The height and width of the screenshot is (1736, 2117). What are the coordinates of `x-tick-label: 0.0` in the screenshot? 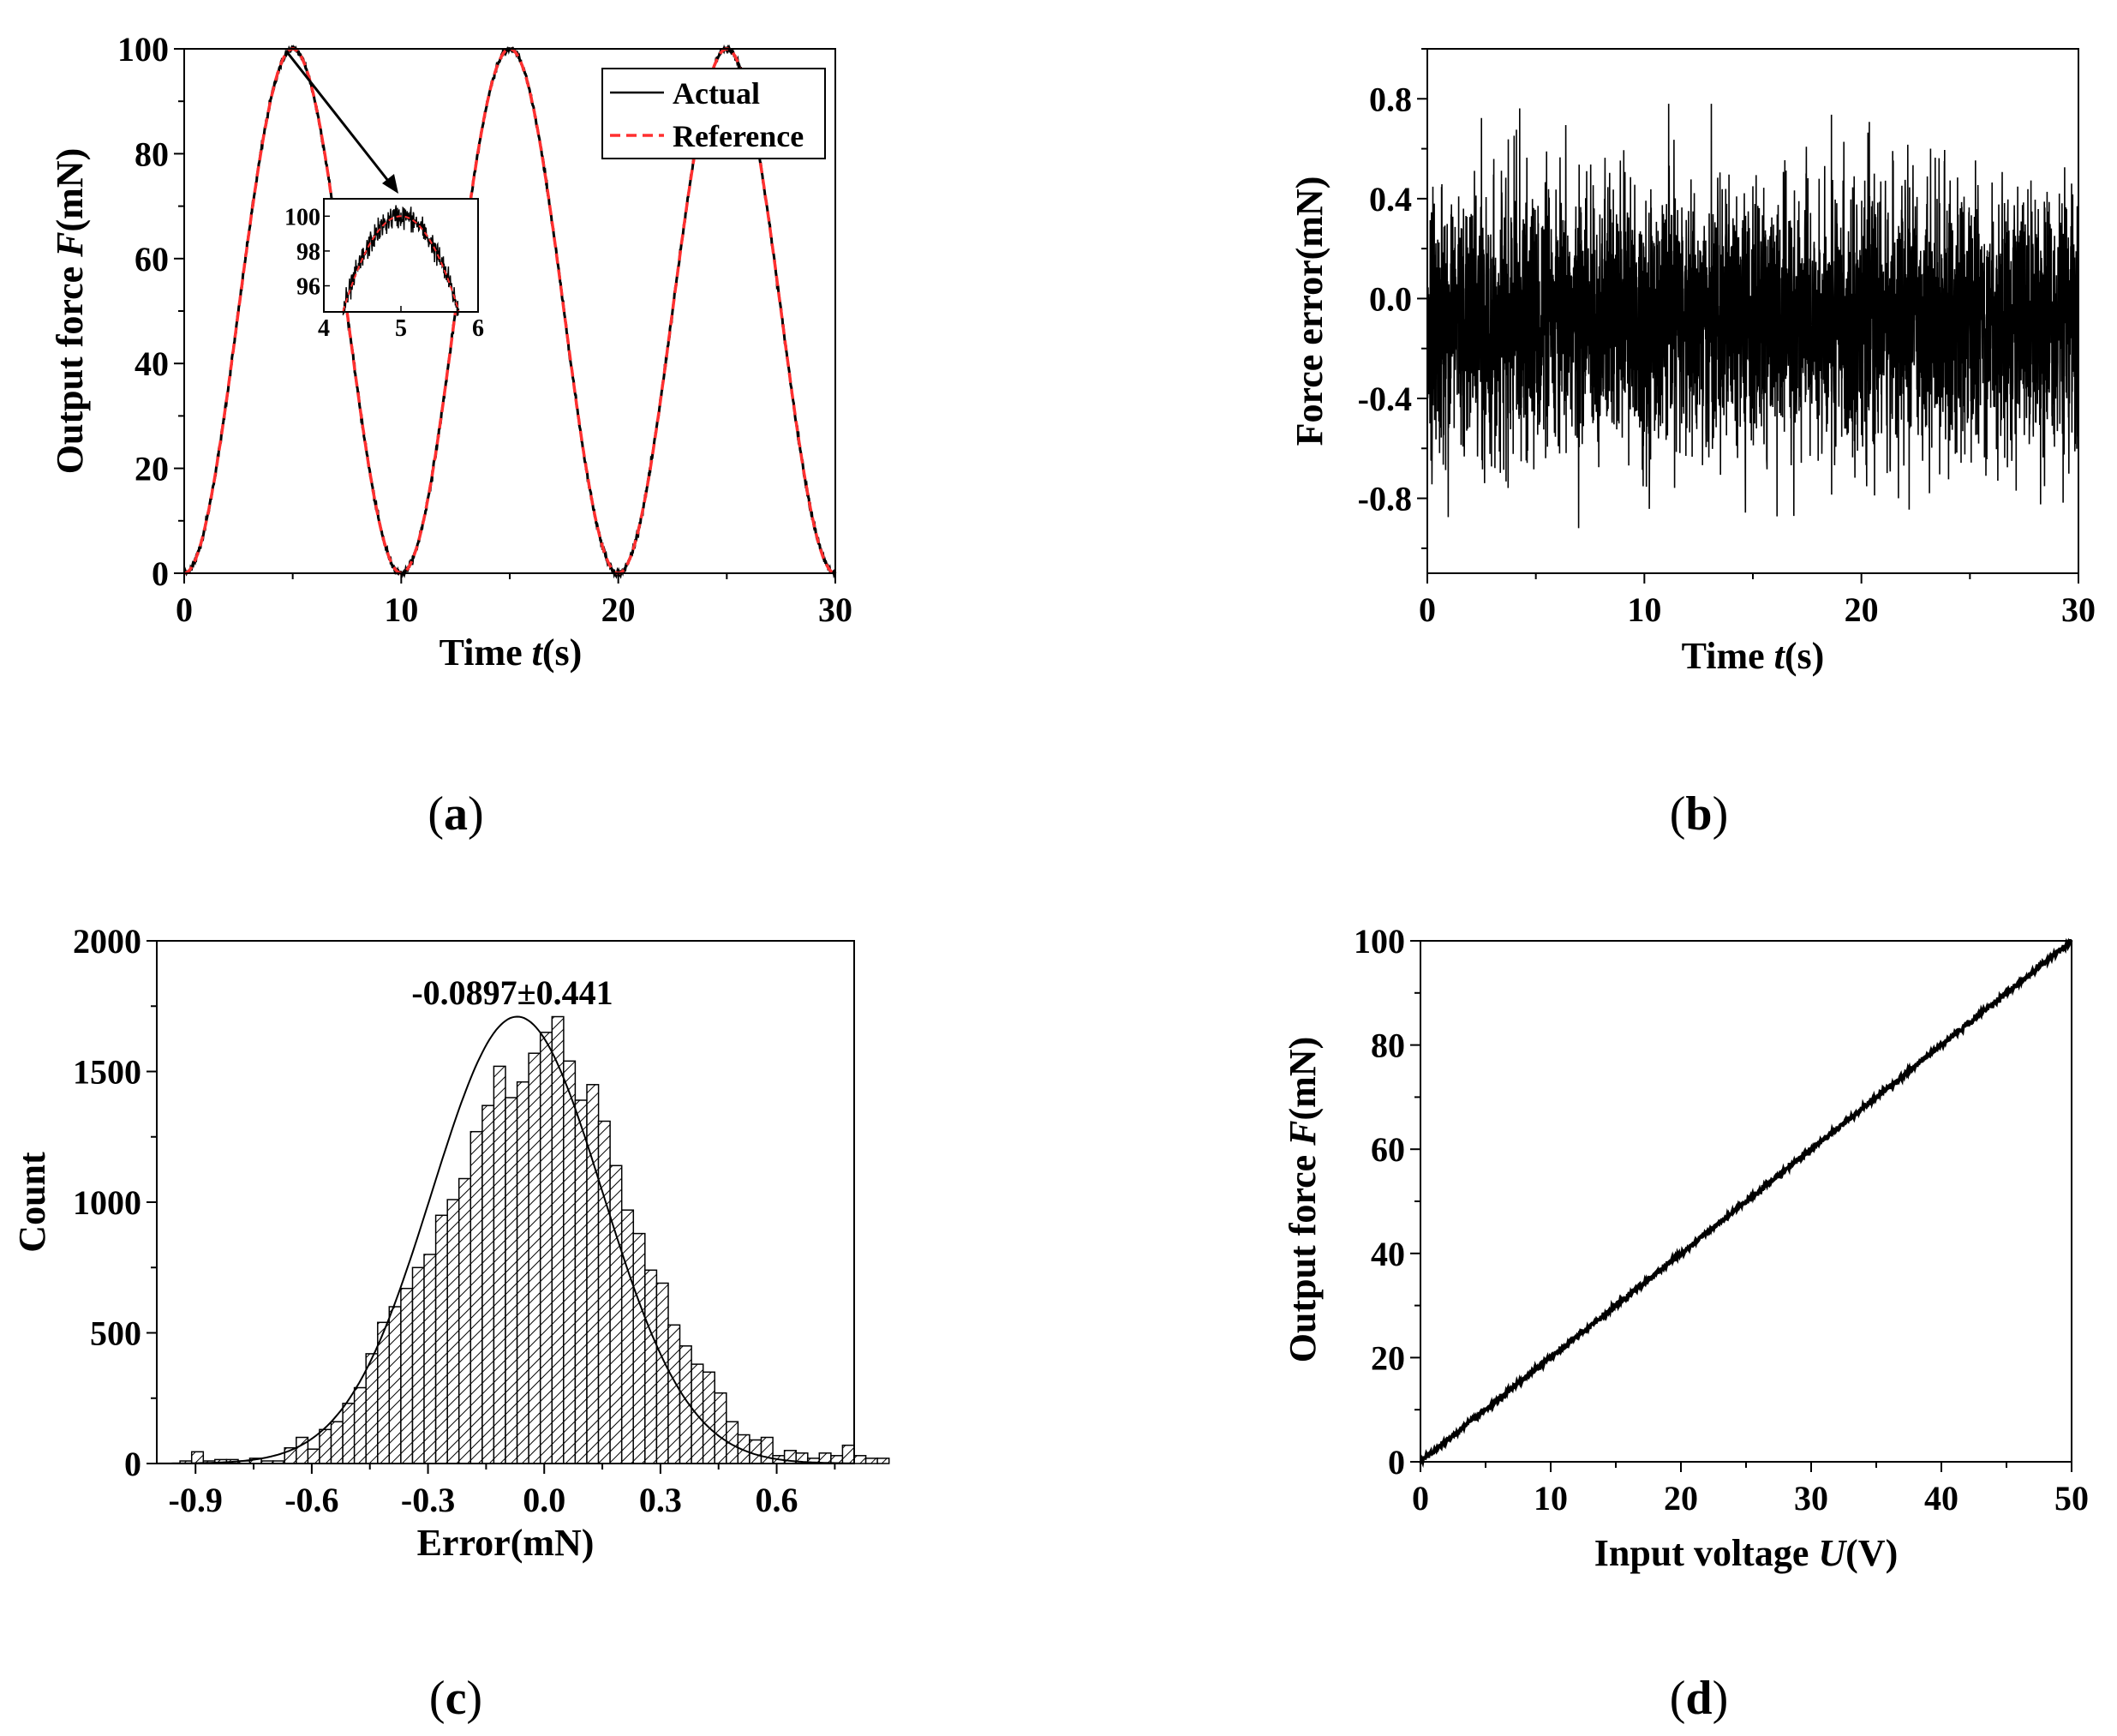 It's located at (544, 1500).